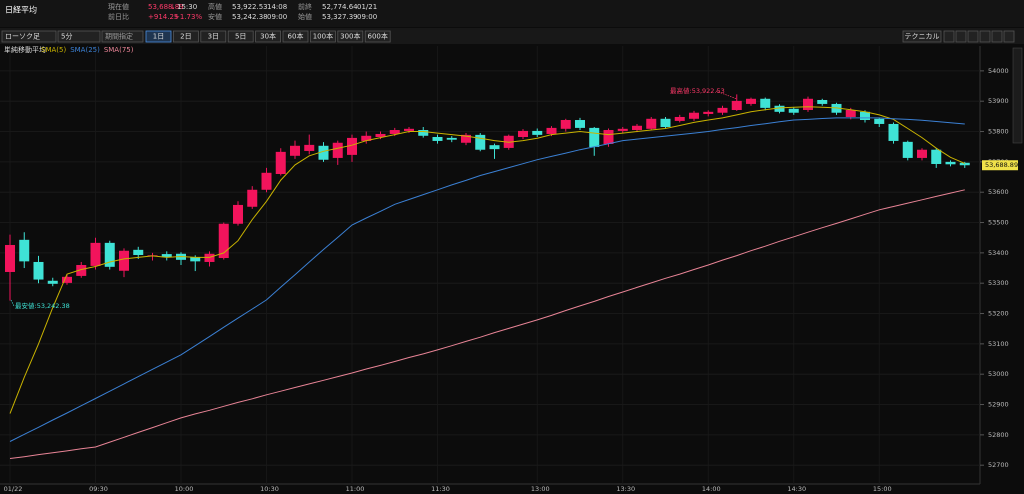 The image size is (1024, 494). What do you see at coordinates (42, 305) in the screenshot?
I see `low-annotation: 最安値:53,242.38` at bounding box center [42, 305].